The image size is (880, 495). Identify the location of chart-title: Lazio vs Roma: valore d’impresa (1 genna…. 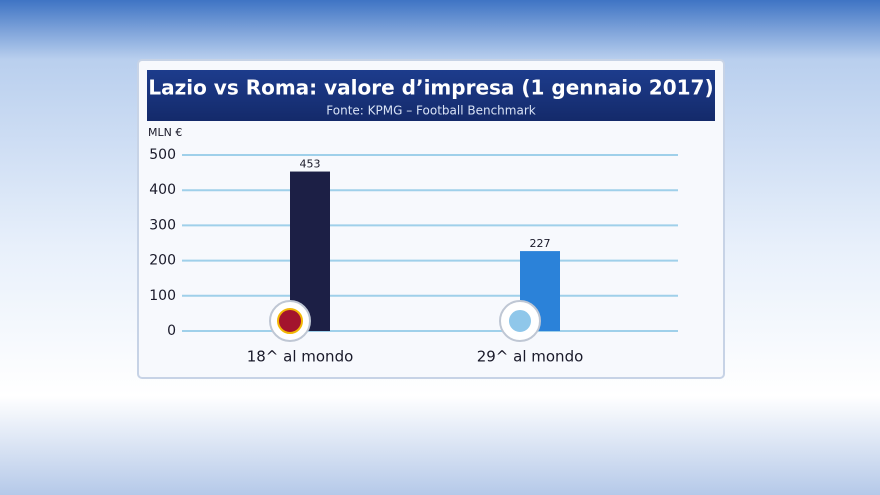
(430, 88).